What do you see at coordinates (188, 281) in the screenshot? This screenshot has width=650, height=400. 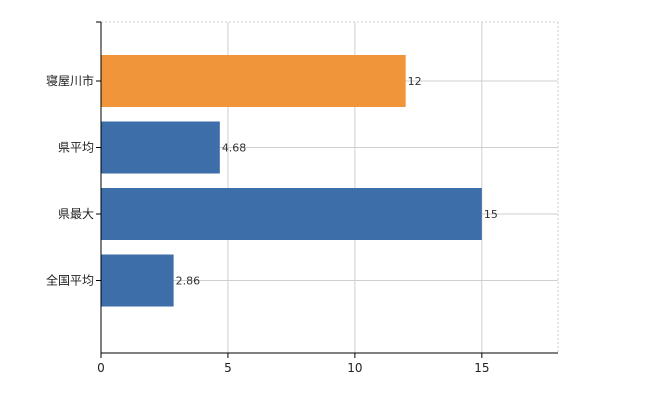 I see `data-label-3: 2.86` at bounding box center [188, 281].